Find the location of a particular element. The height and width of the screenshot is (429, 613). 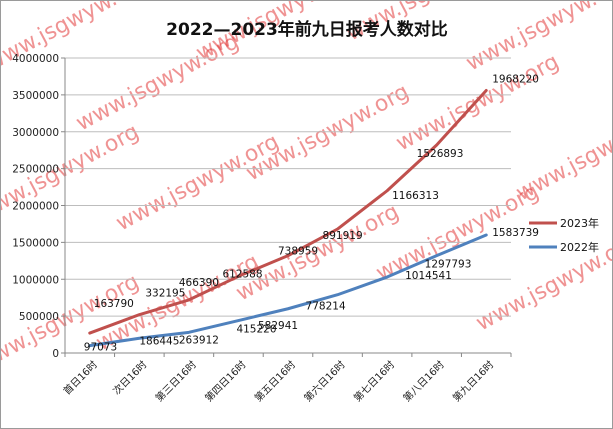

x-tick-label: 第七日16时 is located at coordinates (374, 381).